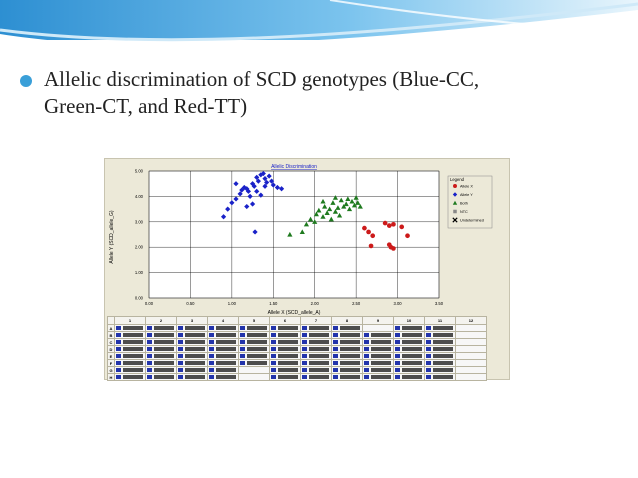  What do you see at coordinates (111, 377) in the screenshot?
I see `plate-row-header: H` at bounding box center [111, 377].